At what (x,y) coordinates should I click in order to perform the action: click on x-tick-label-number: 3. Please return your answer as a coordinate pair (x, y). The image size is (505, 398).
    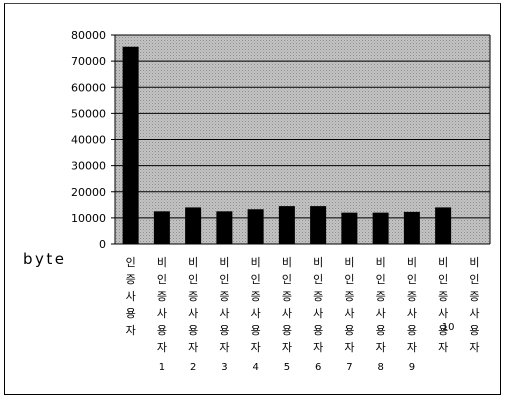
    Looking at the image, I should click on (224, 367).